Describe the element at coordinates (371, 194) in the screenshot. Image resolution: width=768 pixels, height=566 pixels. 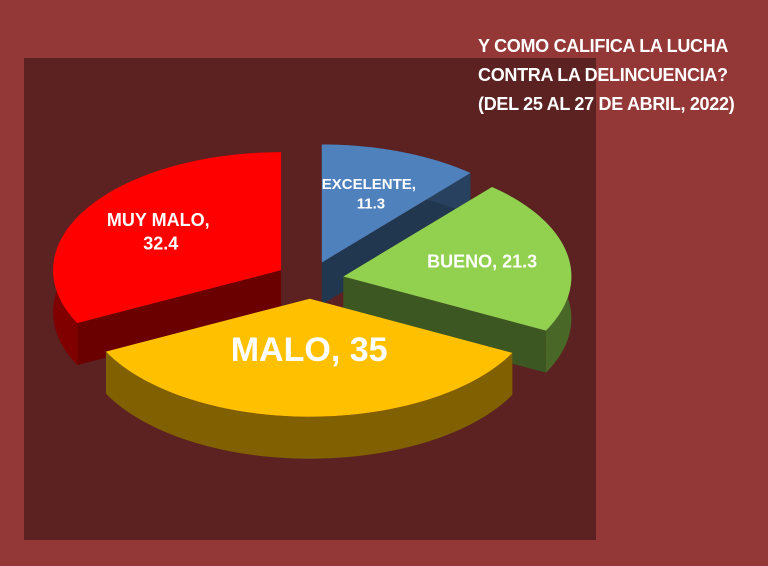
I see `data-label: EXCELENTE, 11.3` at that location.